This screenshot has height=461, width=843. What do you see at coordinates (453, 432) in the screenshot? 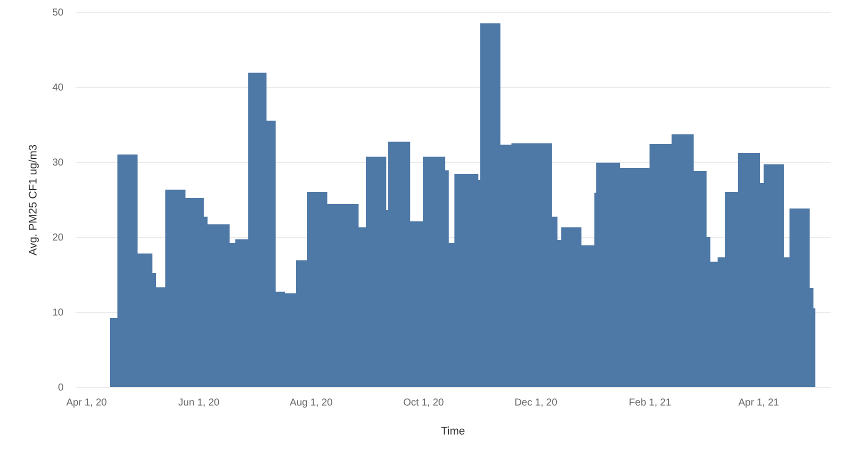
I see `x-axis-title: Time` at bounding box center [453, 432].